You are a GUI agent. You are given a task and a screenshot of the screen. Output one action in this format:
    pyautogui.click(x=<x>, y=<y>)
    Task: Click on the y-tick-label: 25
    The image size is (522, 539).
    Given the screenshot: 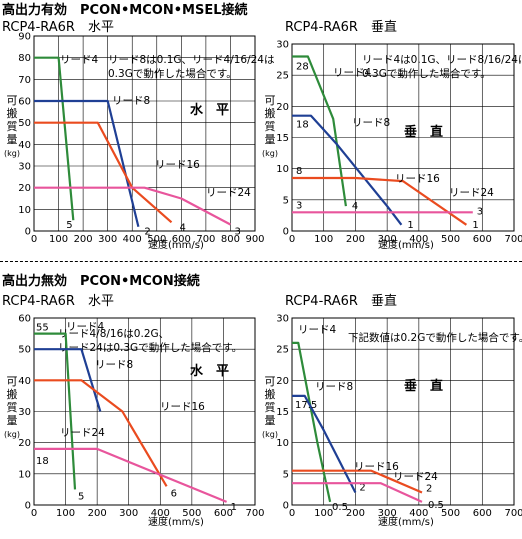 What is the action you would take?
    pyautogui.click(x=282, y=350)
    